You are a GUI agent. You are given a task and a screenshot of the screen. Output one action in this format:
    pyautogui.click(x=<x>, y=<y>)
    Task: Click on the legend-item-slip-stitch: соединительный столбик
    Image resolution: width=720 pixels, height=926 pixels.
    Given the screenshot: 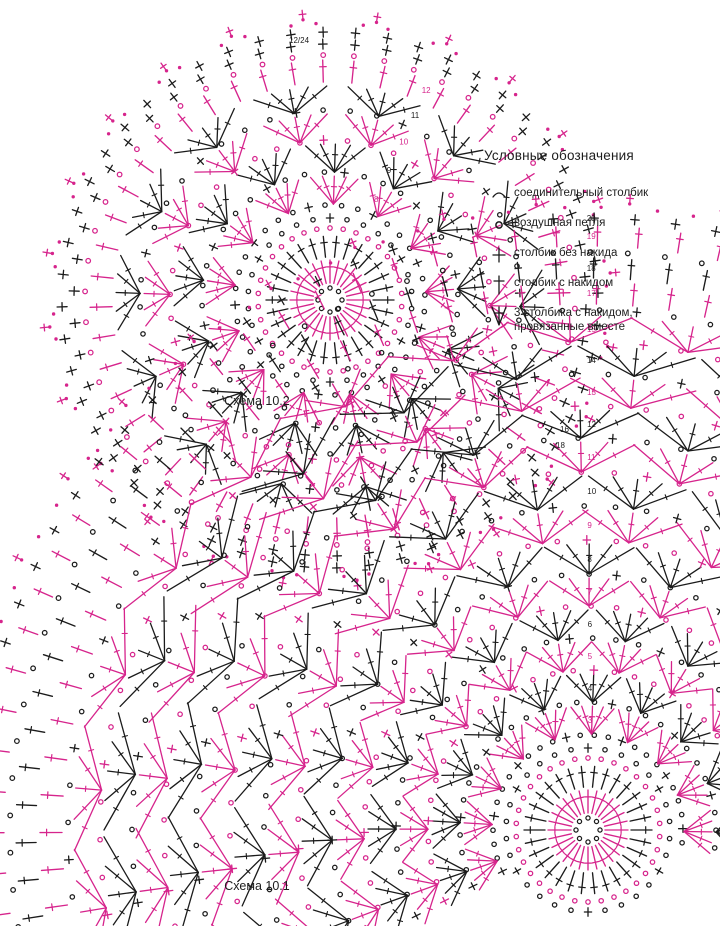 What is the action you would take?
    pyautogui.click(x=599, y=194)
    